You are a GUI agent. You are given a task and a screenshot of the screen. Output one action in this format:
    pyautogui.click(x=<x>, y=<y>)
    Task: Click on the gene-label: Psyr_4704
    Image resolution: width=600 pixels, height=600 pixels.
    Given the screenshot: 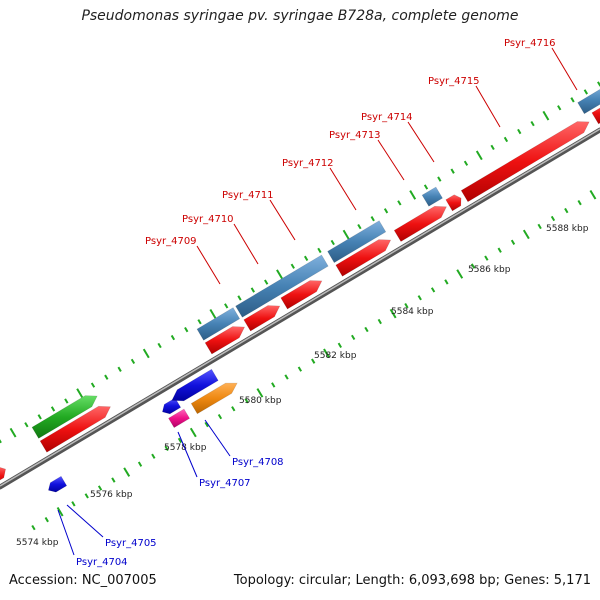 What is the action you would take?
    pyautogui.click(x=102, y=562)
    